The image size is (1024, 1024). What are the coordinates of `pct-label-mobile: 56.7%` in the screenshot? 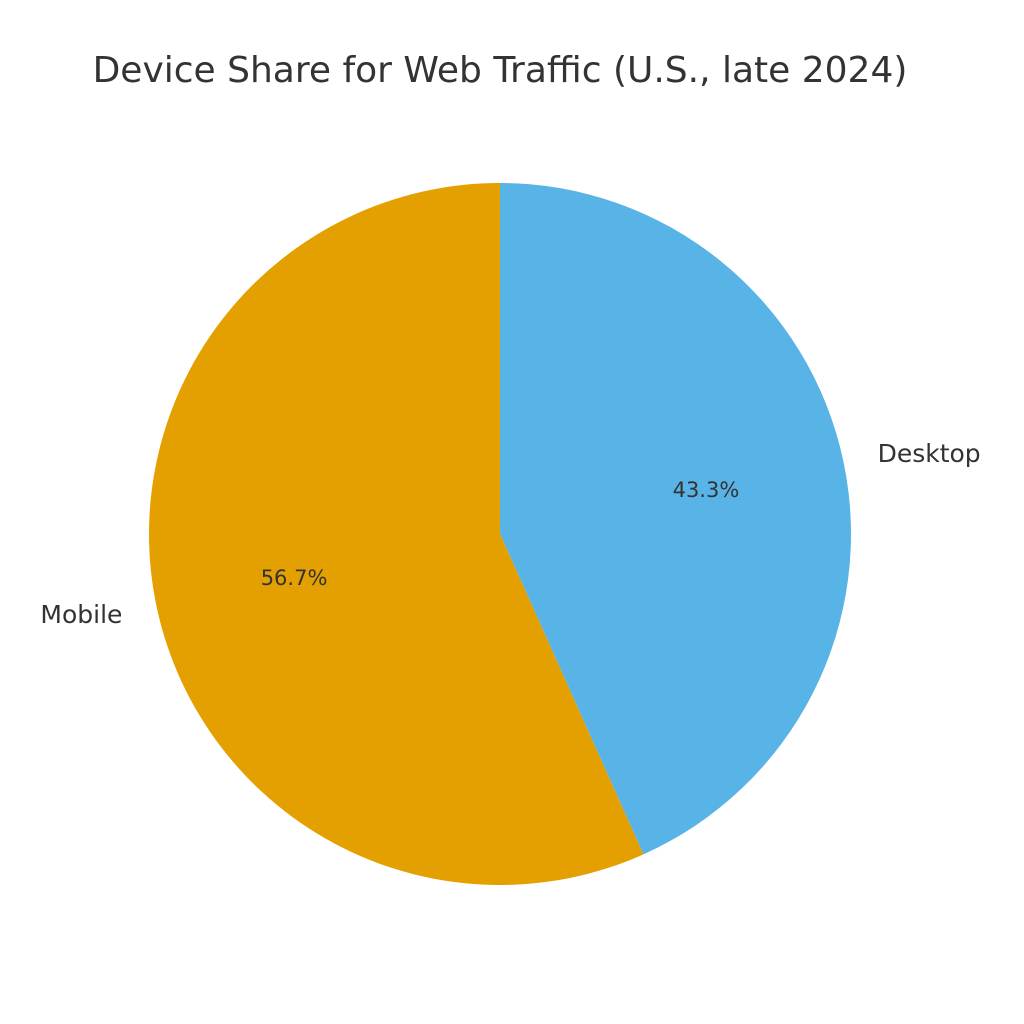 It's located at (294, 578).